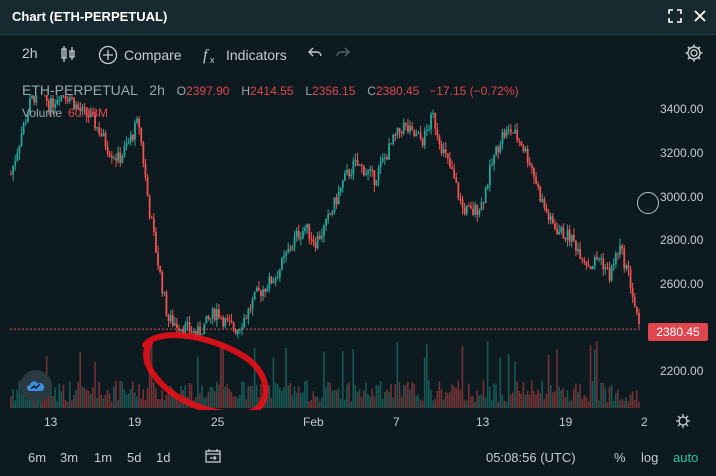  Describe the element at coordinates (37, 457) in the screenshot. I see `range-6m: 6m` at that location.